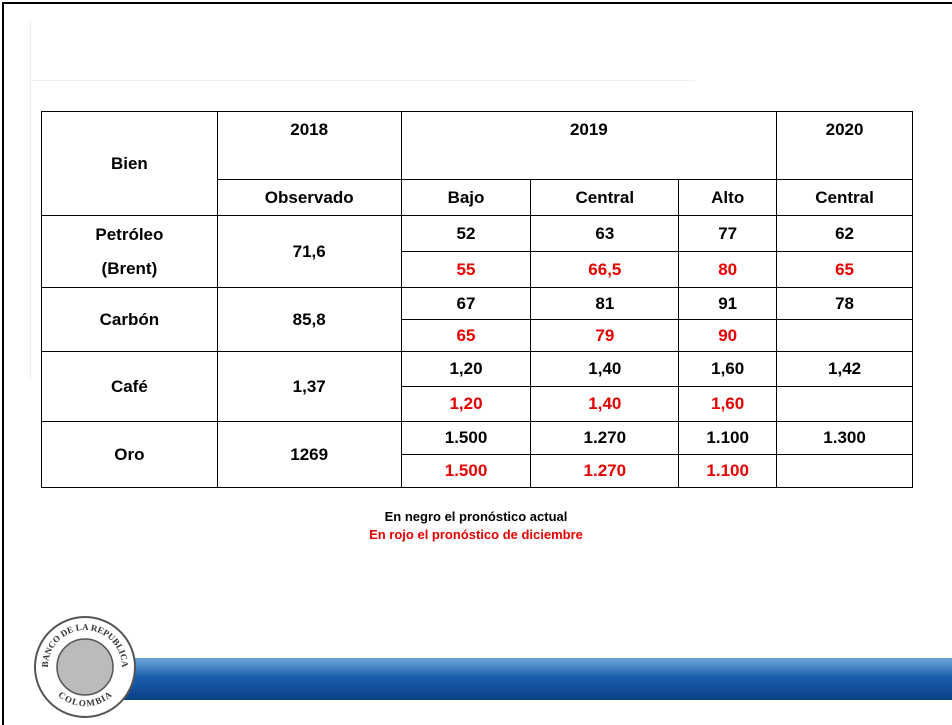 The width and height of the screenshot is (952, 725). I want to click on row-label: Petróleo (Brent), so click(129, 251).